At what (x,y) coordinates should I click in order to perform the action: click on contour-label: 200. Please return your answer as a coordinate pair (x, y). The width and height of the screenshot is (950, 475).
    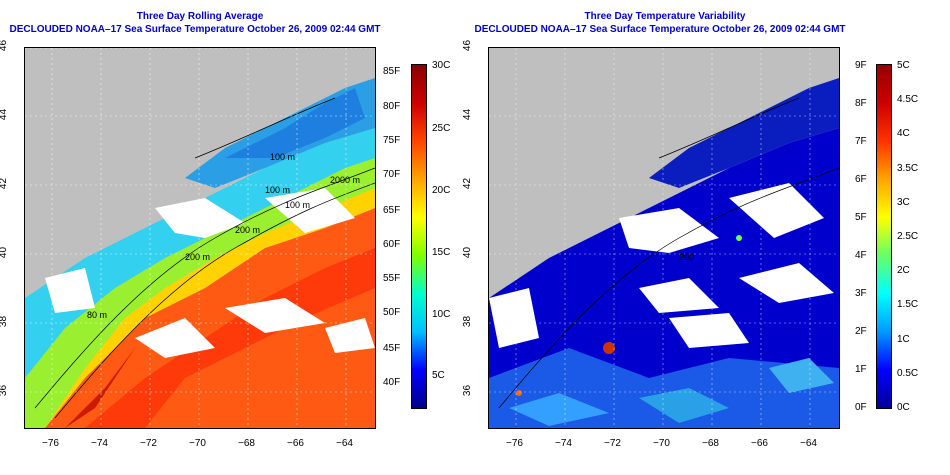
    Looking at the image, I should click on (686, 257).